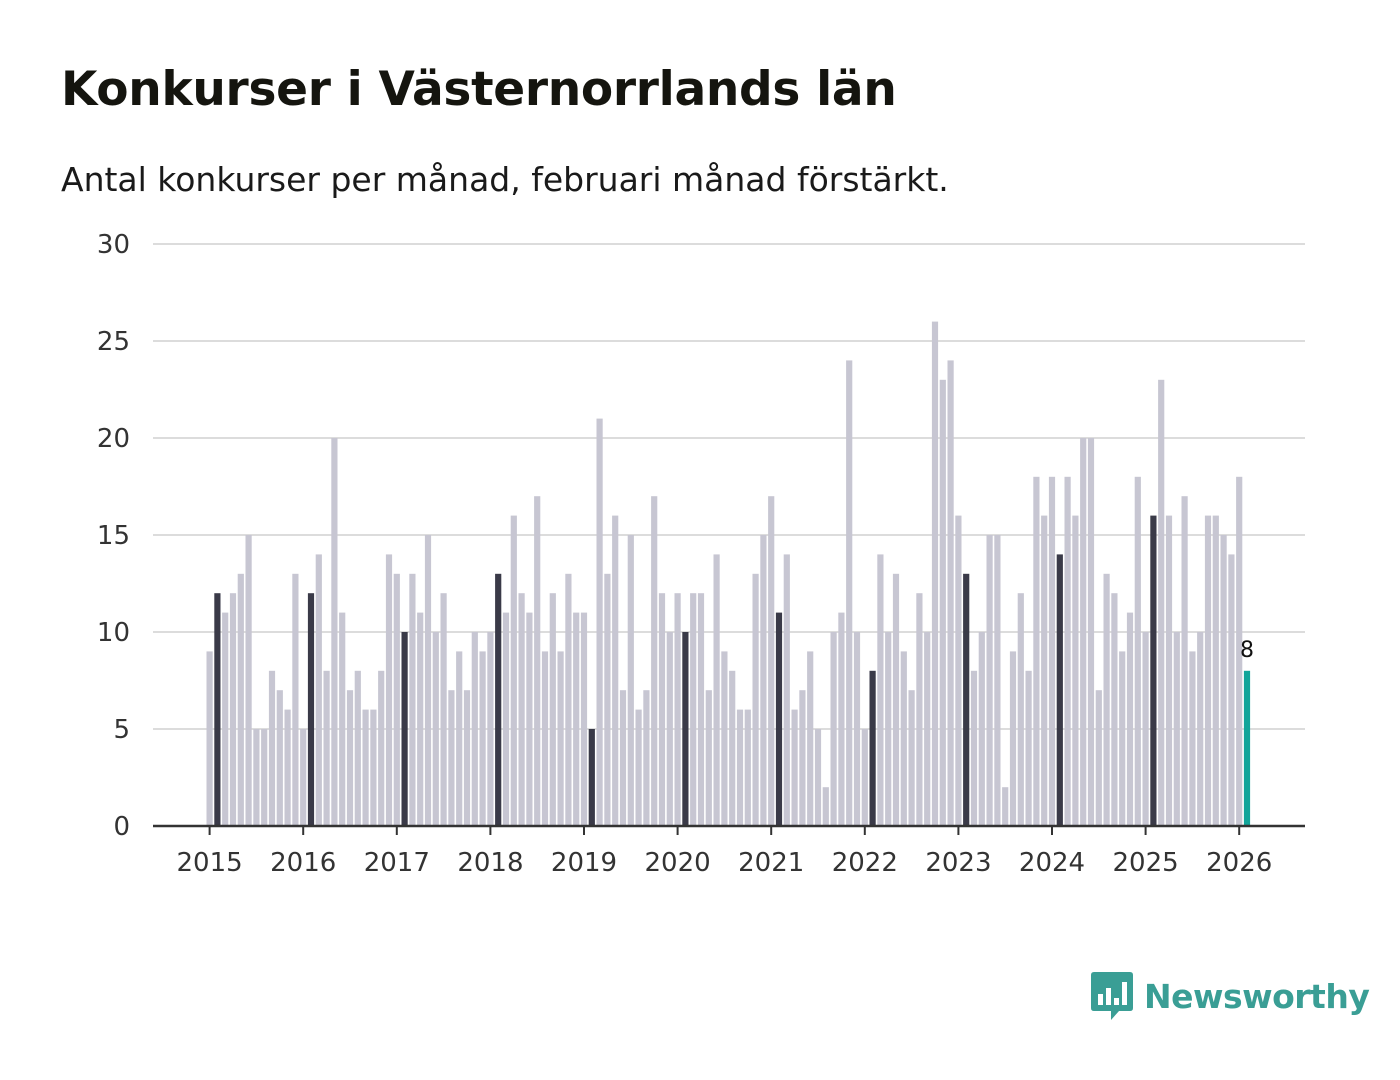  I want to click on y-tick-label: 20, so click(113, 439).